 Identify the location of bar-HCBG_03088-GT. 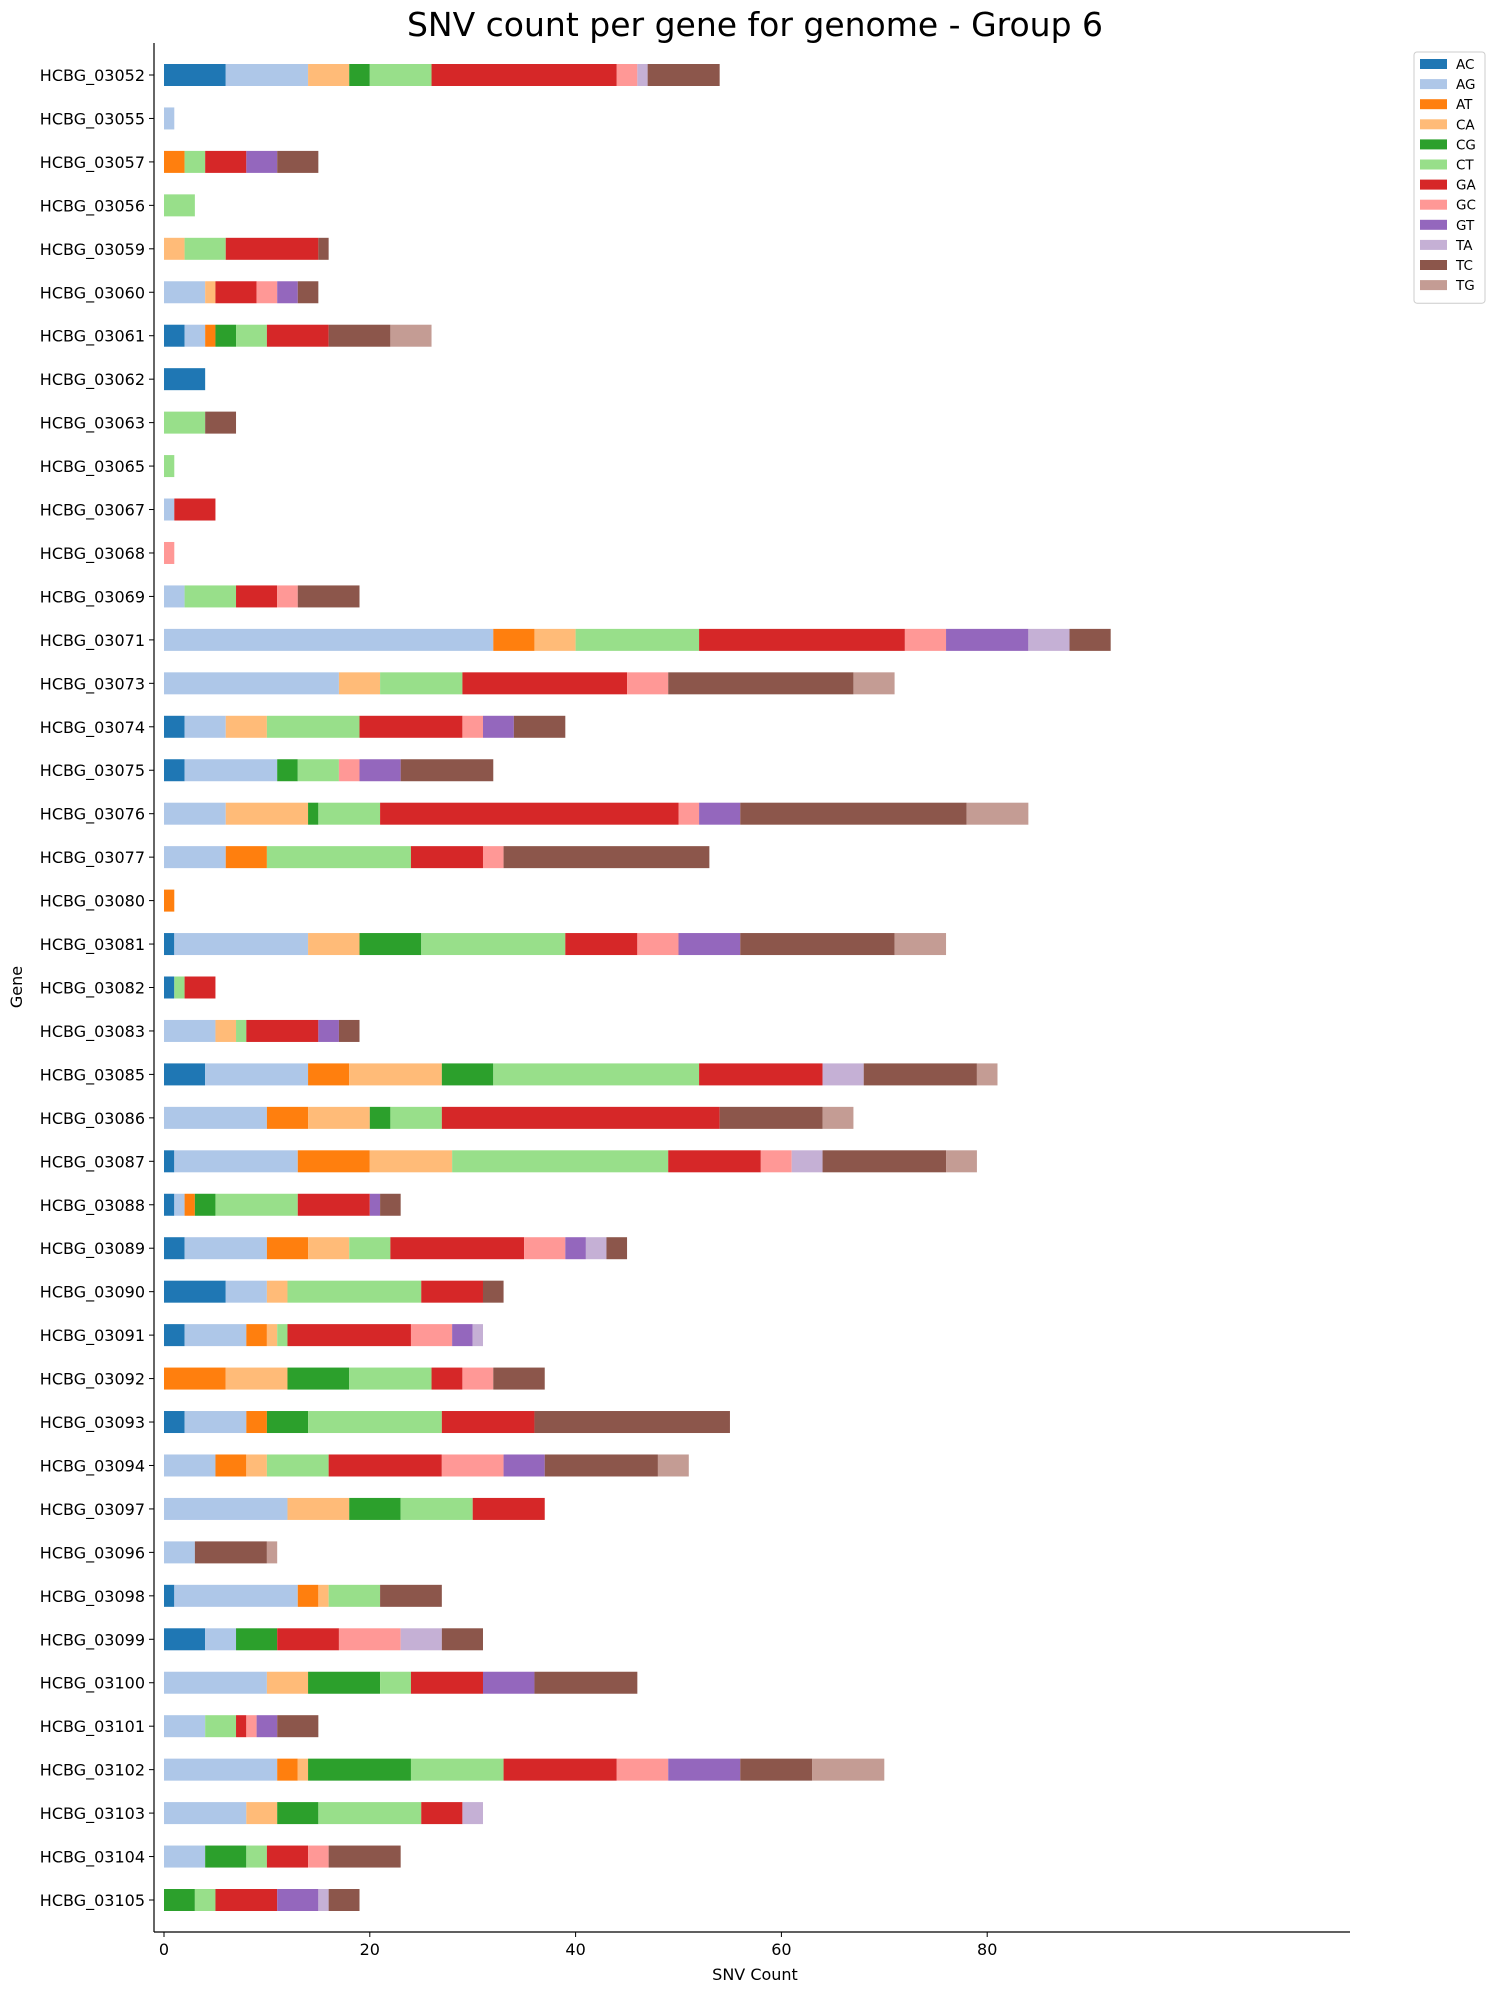
(375, 1204).